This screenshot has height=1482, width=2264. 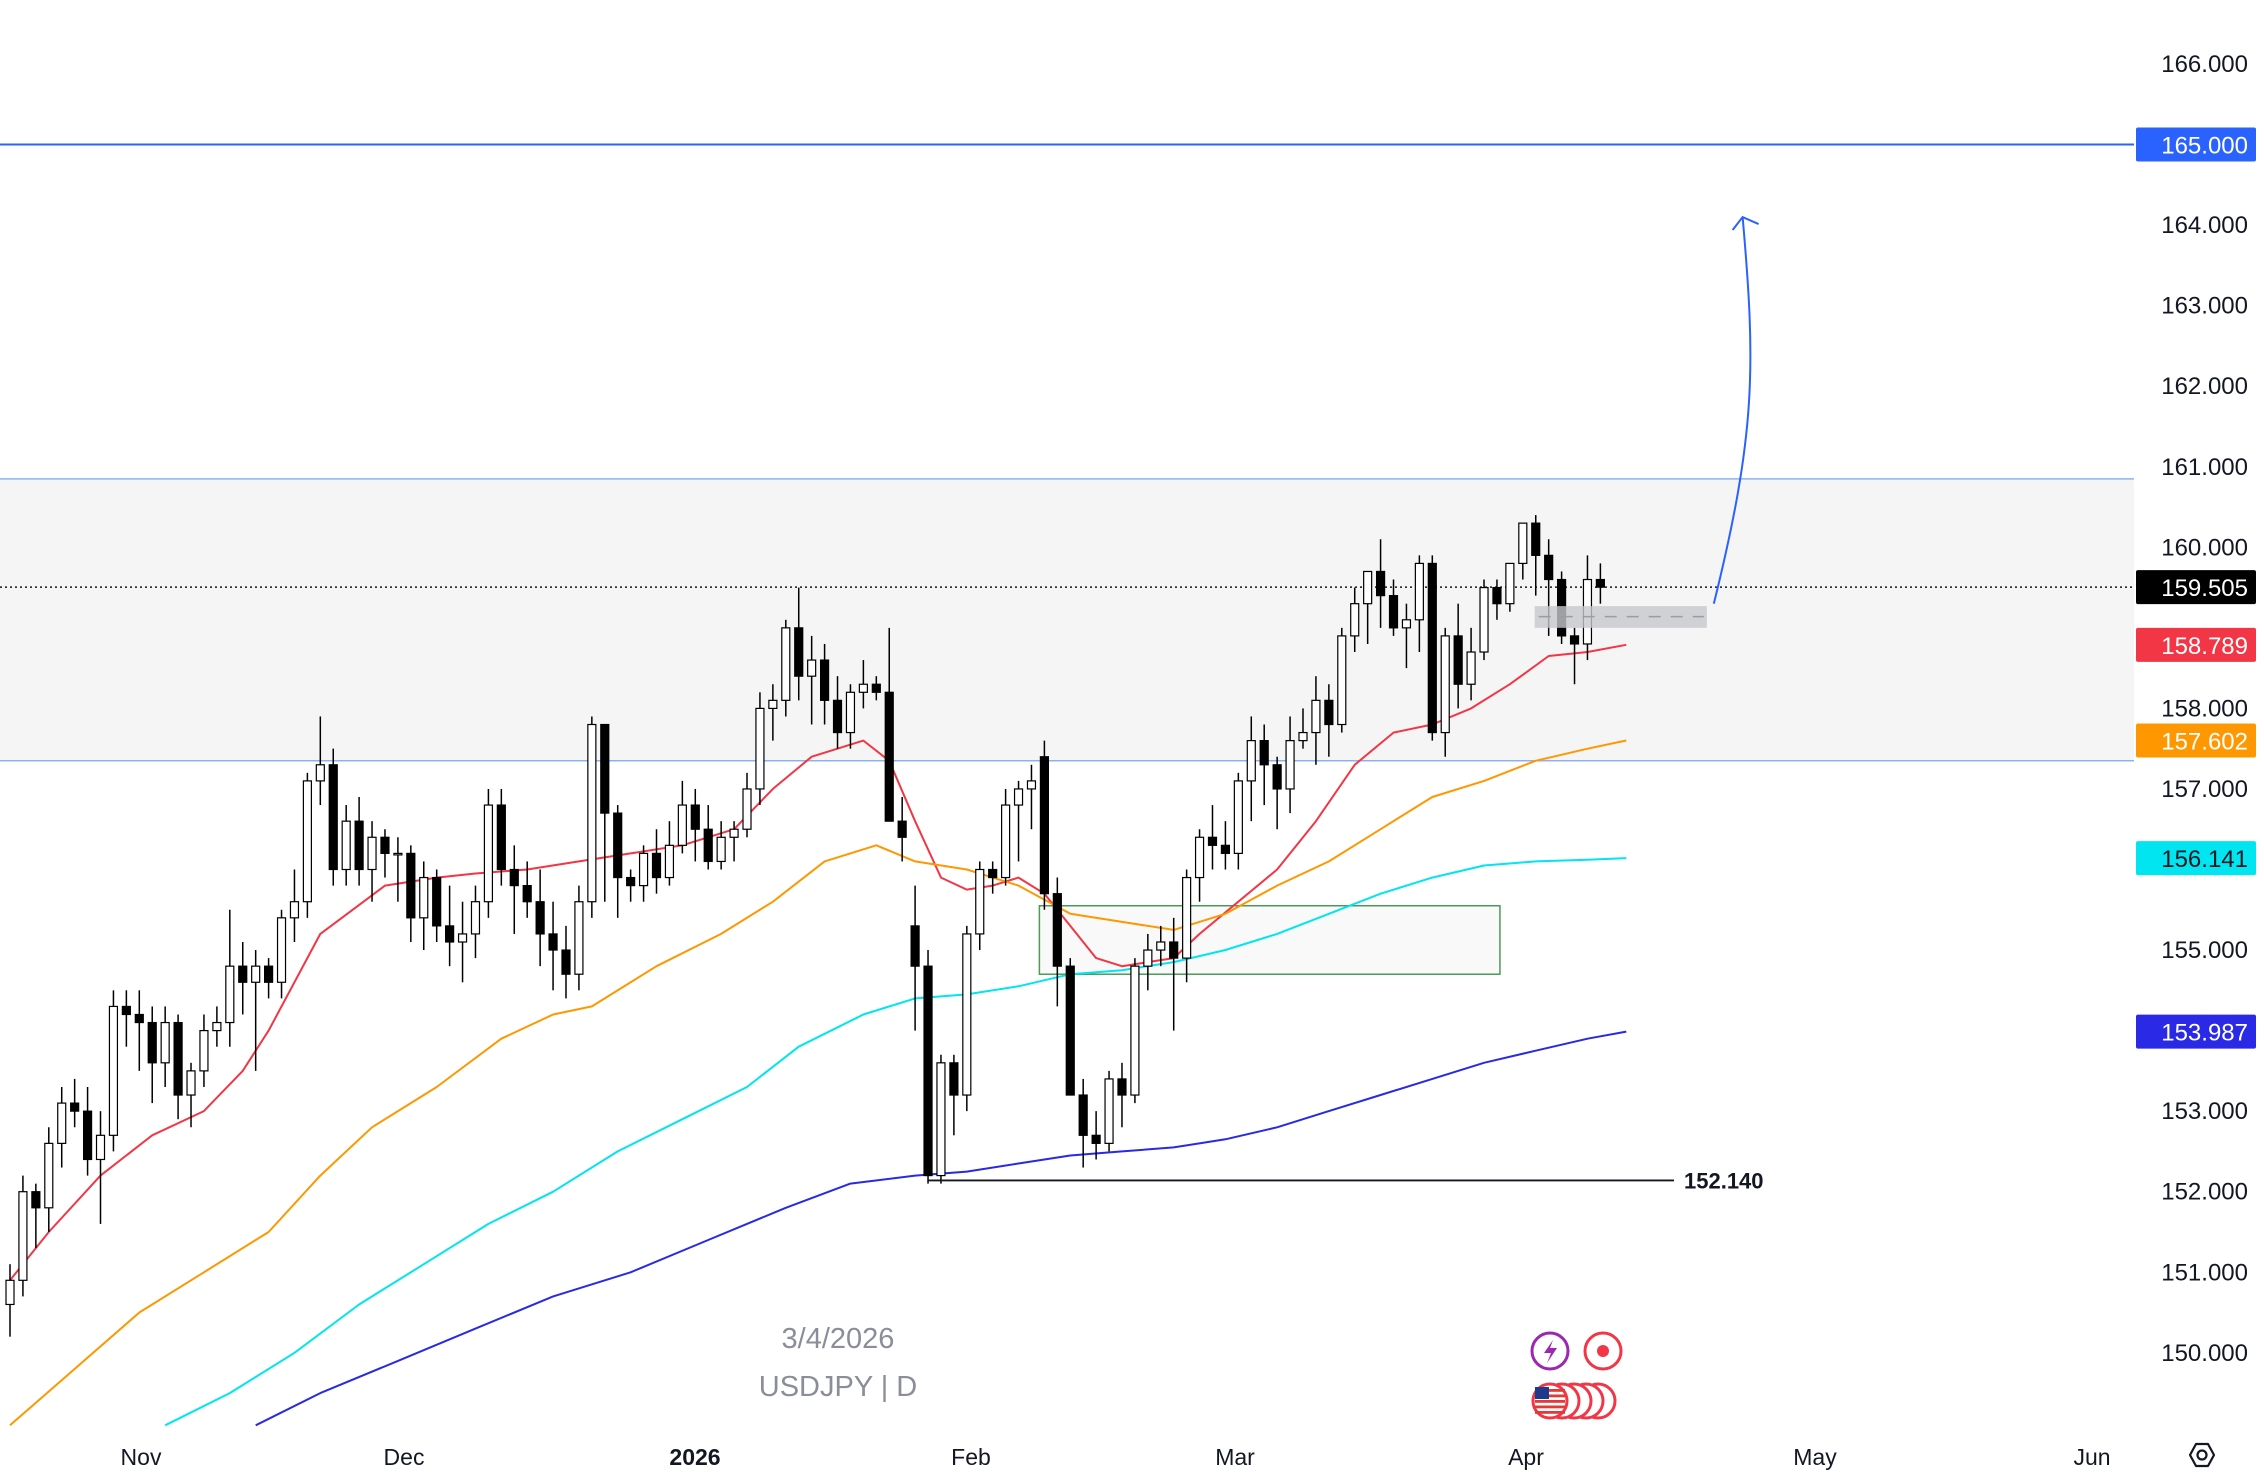 What do you see at coordinates (1603, 1351) in the screenshot?
I see `record-icon` at bounding box center [1603, 1351].